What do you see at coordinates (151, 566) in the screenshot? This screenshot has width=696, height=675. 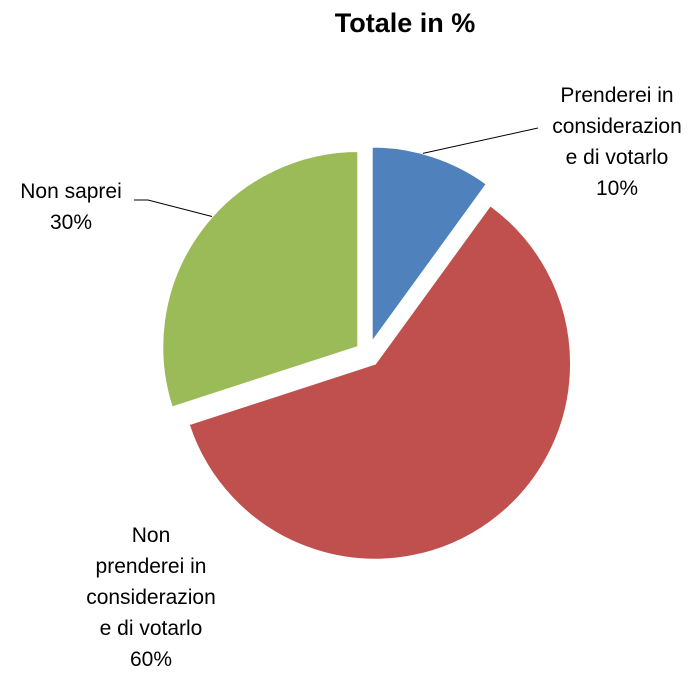 I see `slice-label-line: prenderei in` at bounding box center [151, 566].